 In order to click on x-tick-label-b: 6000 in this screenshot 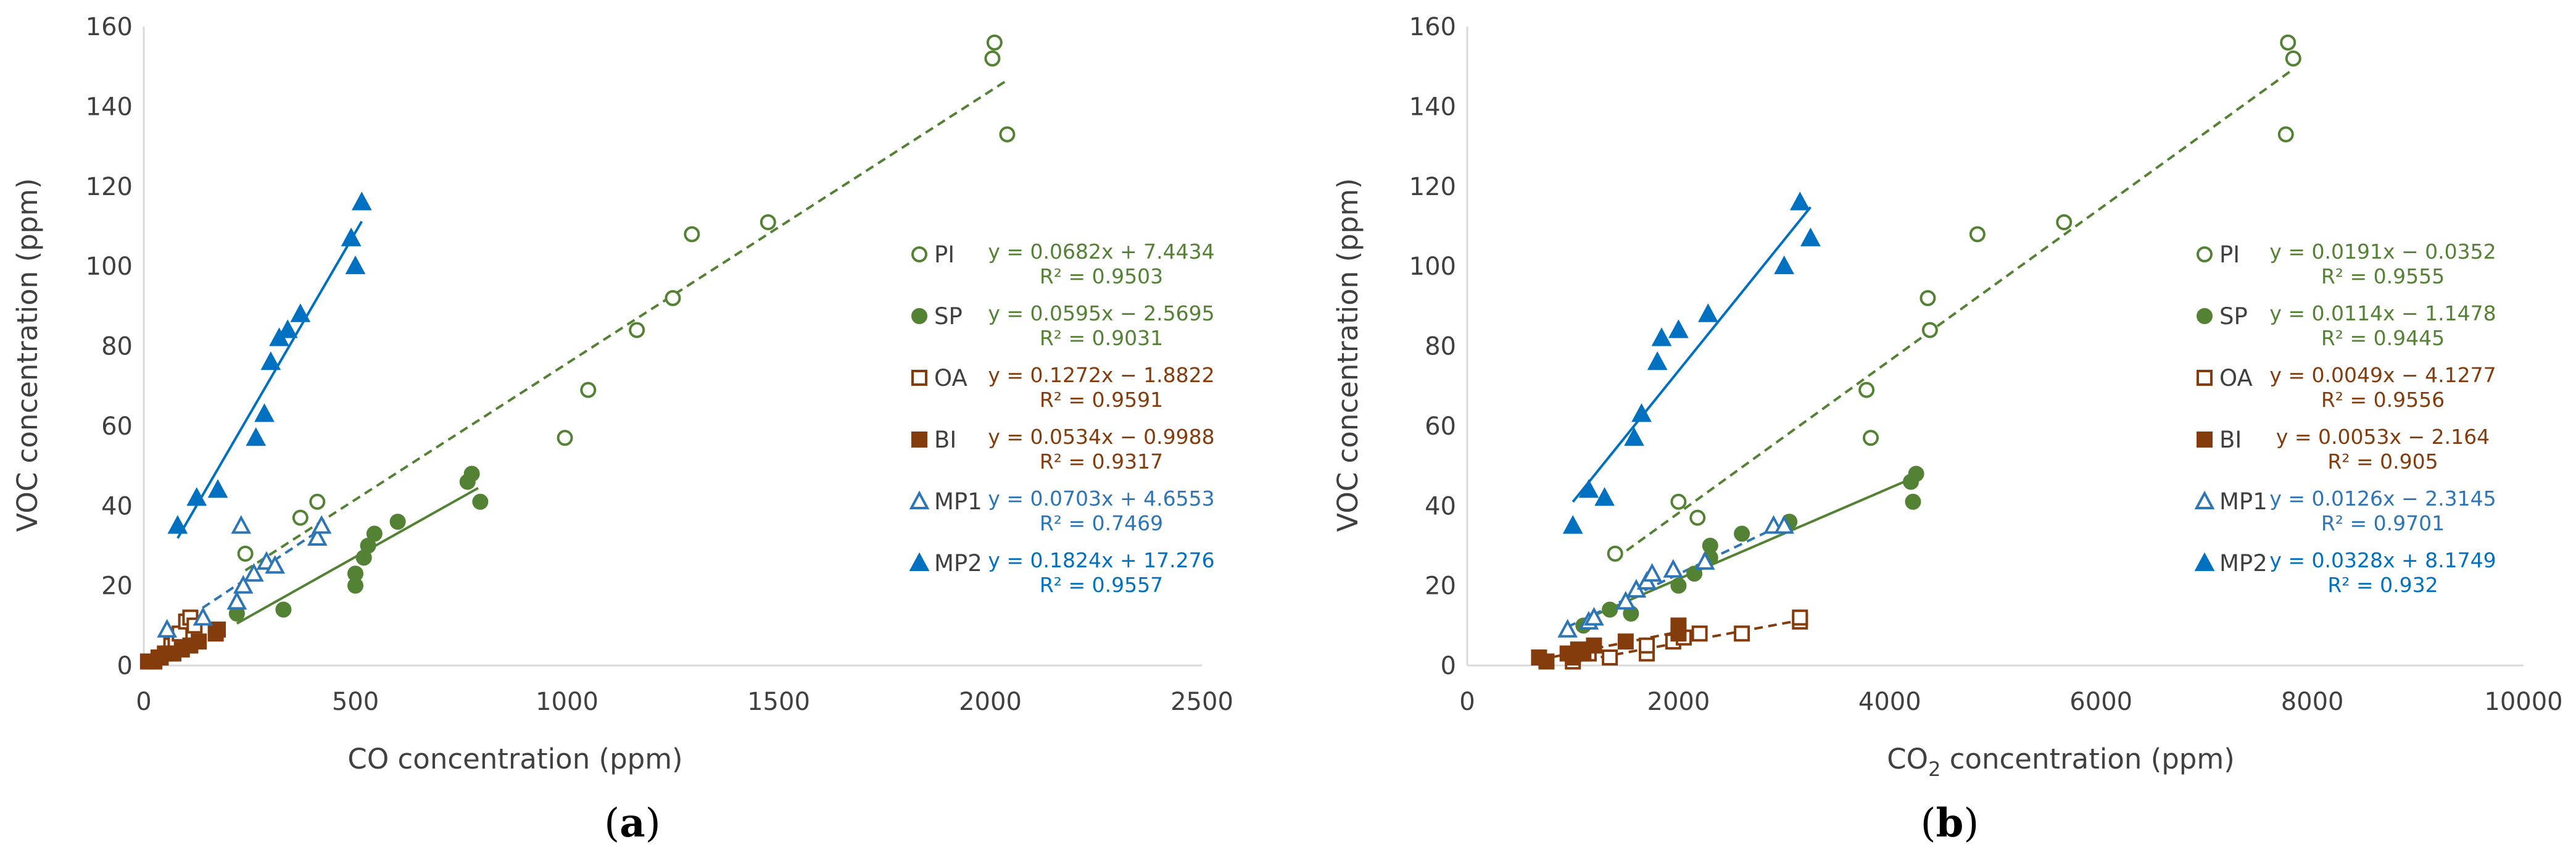, I will do `click(2100, 702)`.